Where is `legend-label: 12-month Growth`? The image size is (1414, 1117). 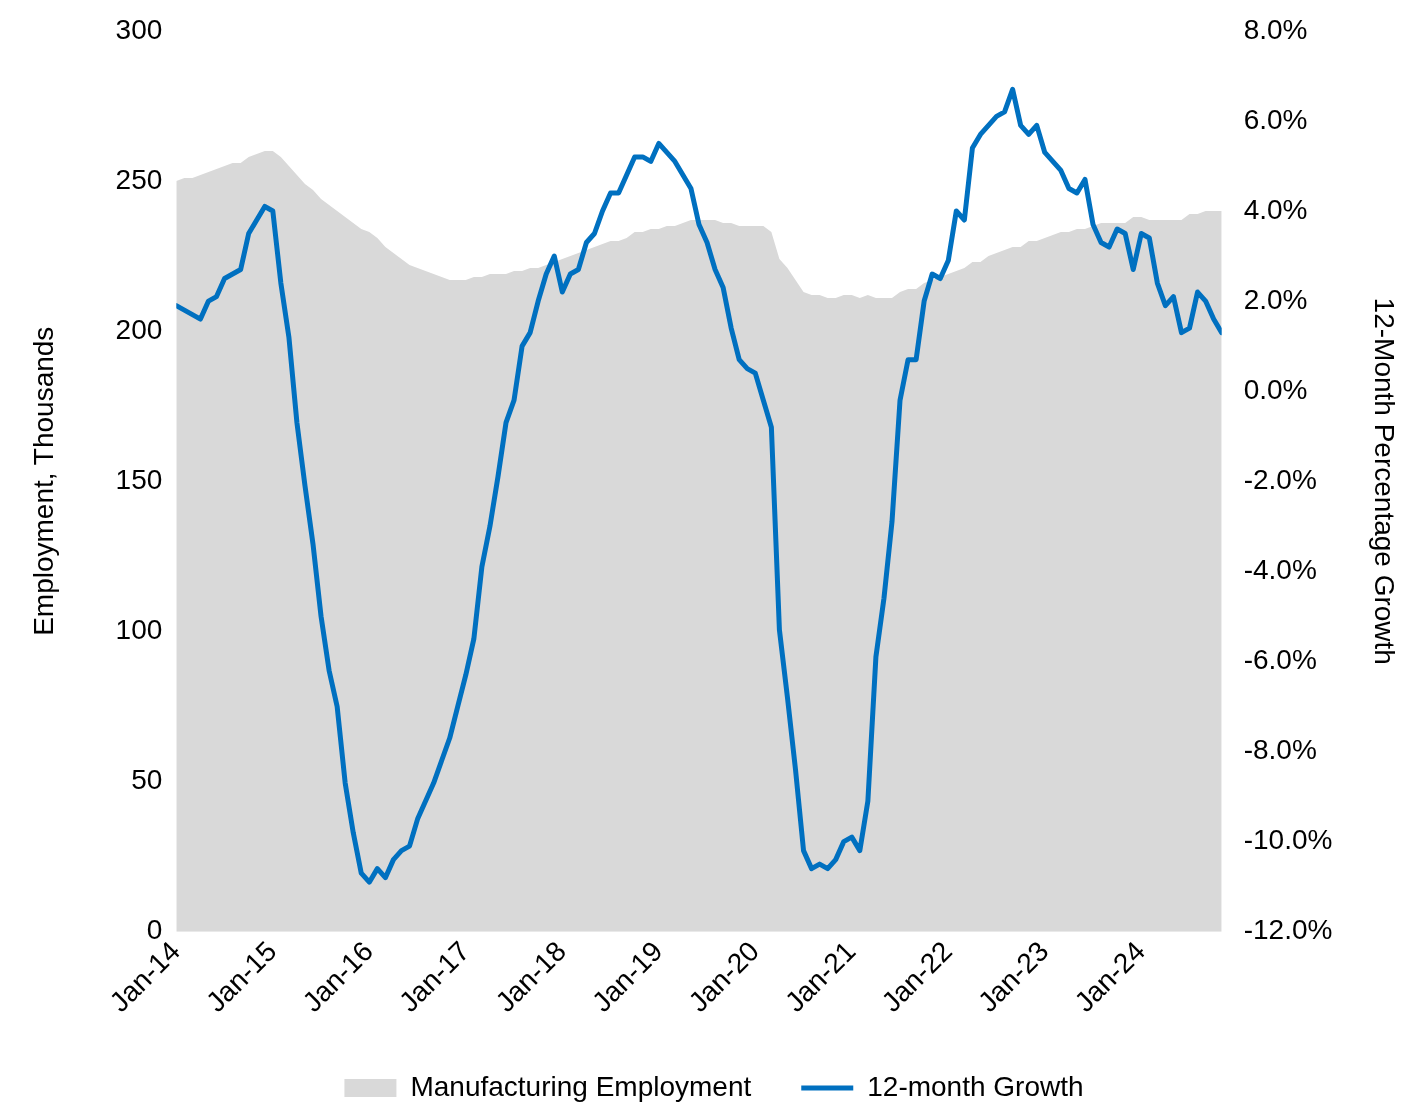
legend-label: 12-month Growth is located at coordinates (975, 1086).